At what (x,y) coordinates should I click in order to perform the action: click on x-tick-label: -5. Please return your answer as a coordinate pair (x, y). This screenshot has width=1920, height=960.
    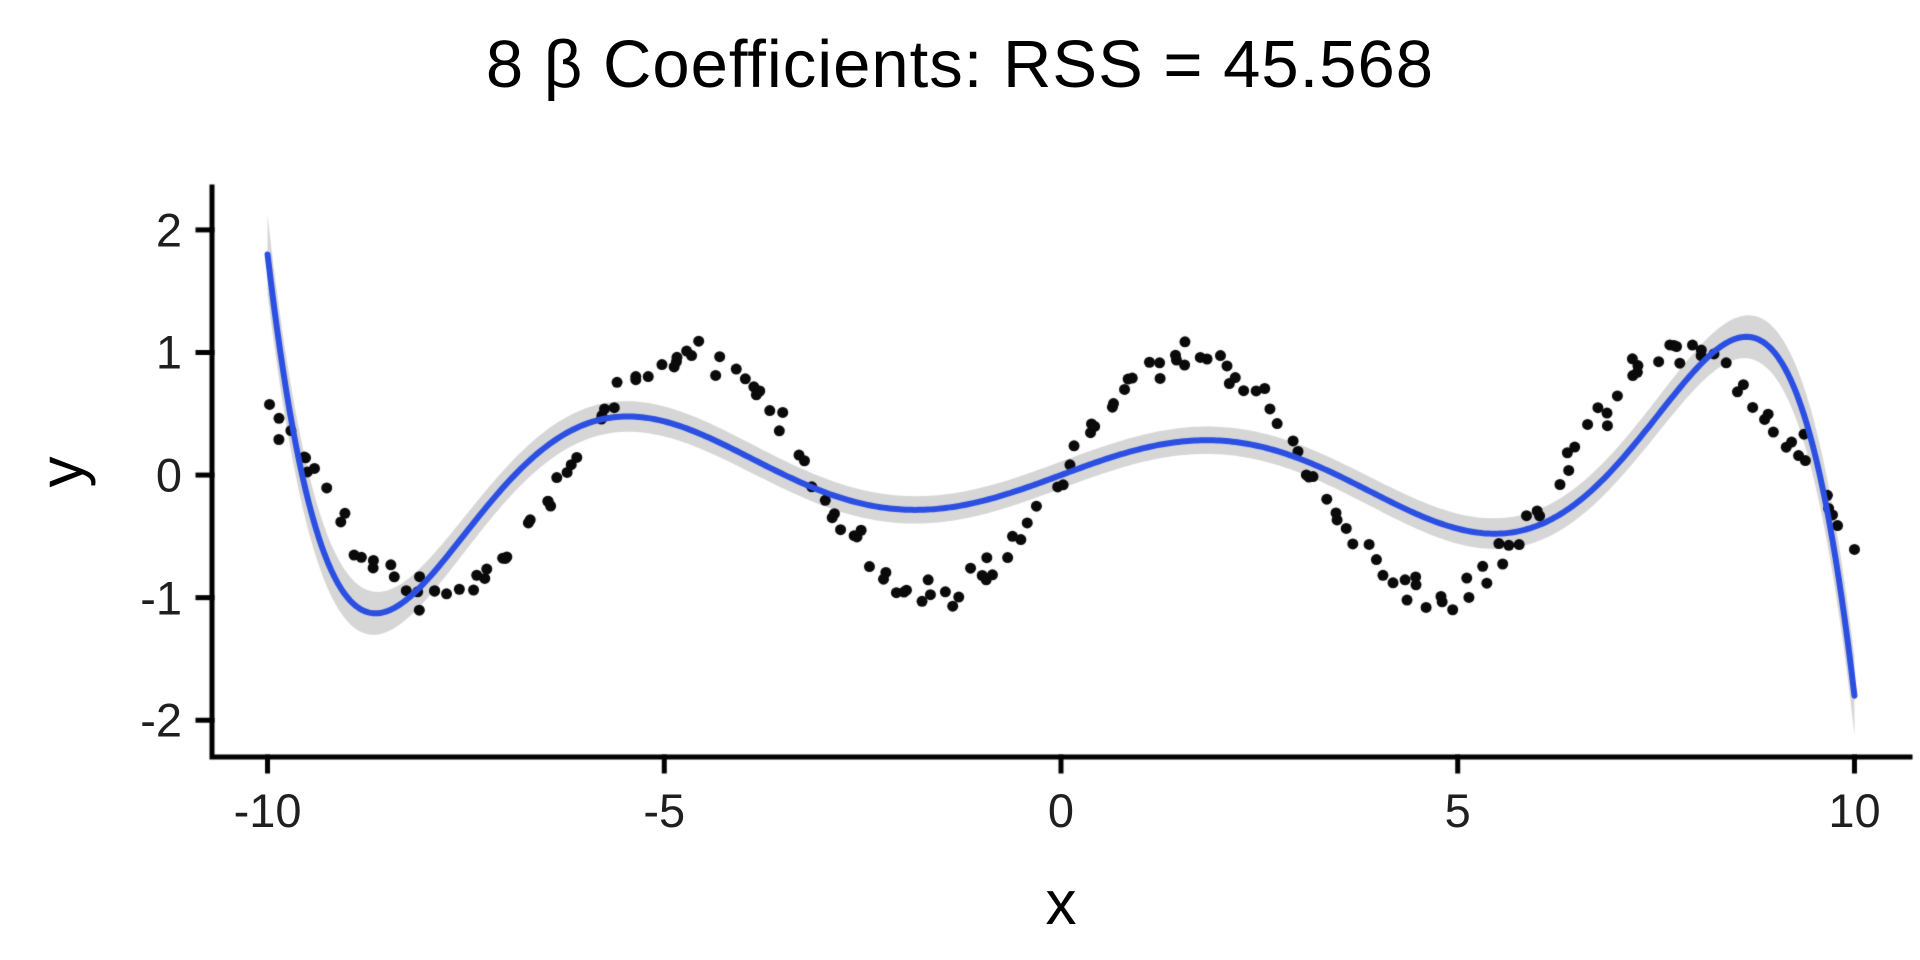
    Looking at the image, I should click on (664, 810).